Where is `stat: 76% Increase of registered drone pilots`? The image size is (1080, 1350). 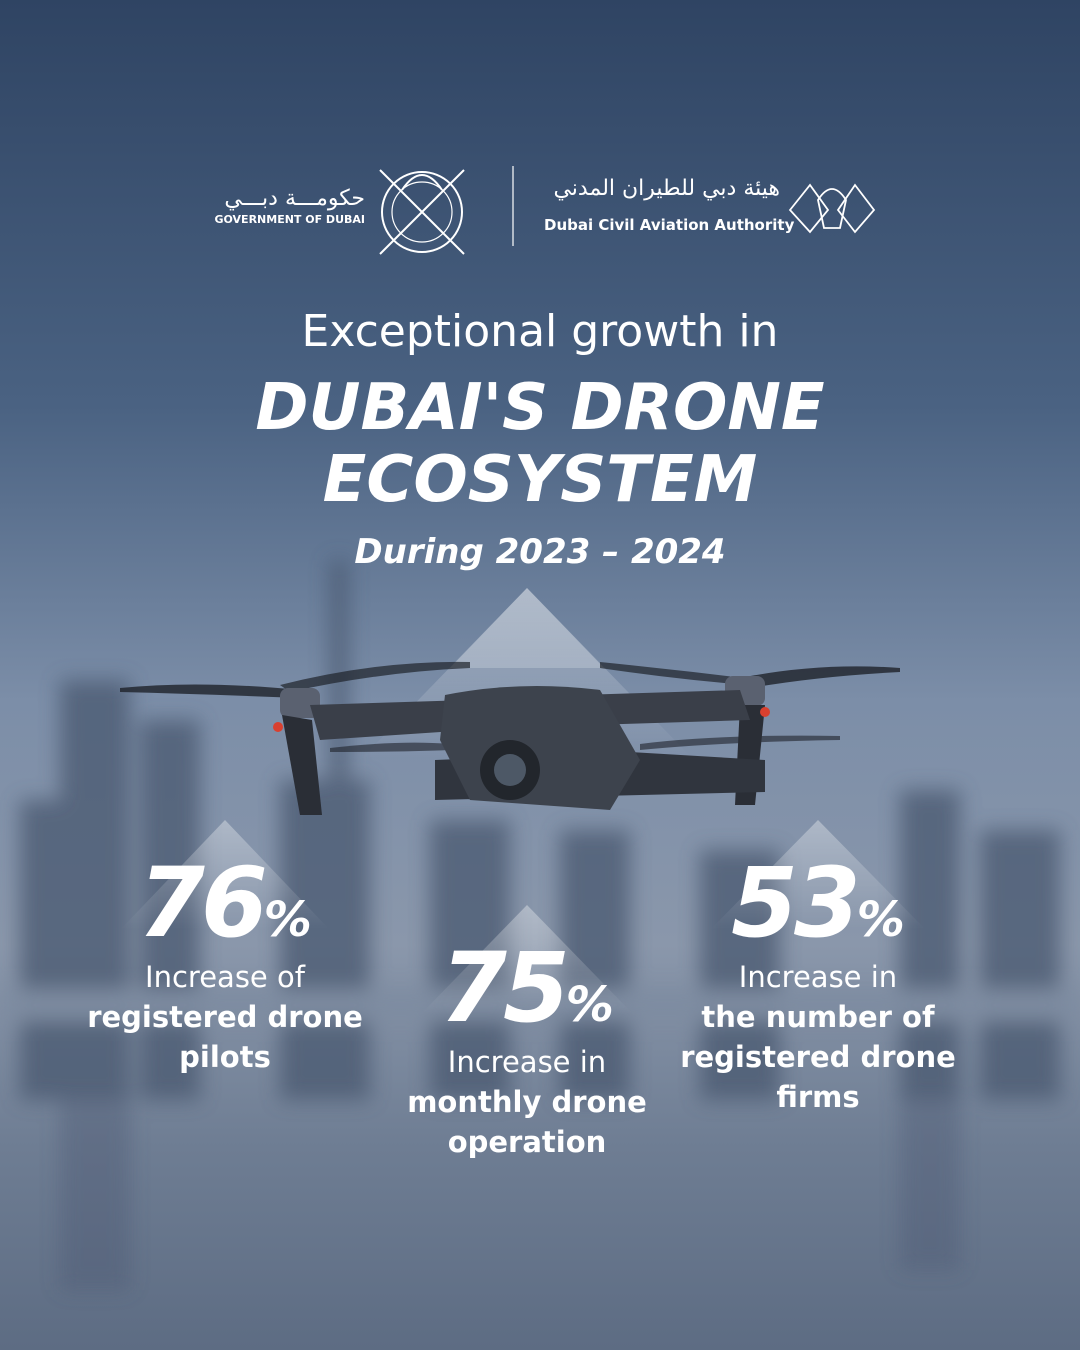 stat: 76% Increase of registered drone pilots is located at coordinates (225, 966).